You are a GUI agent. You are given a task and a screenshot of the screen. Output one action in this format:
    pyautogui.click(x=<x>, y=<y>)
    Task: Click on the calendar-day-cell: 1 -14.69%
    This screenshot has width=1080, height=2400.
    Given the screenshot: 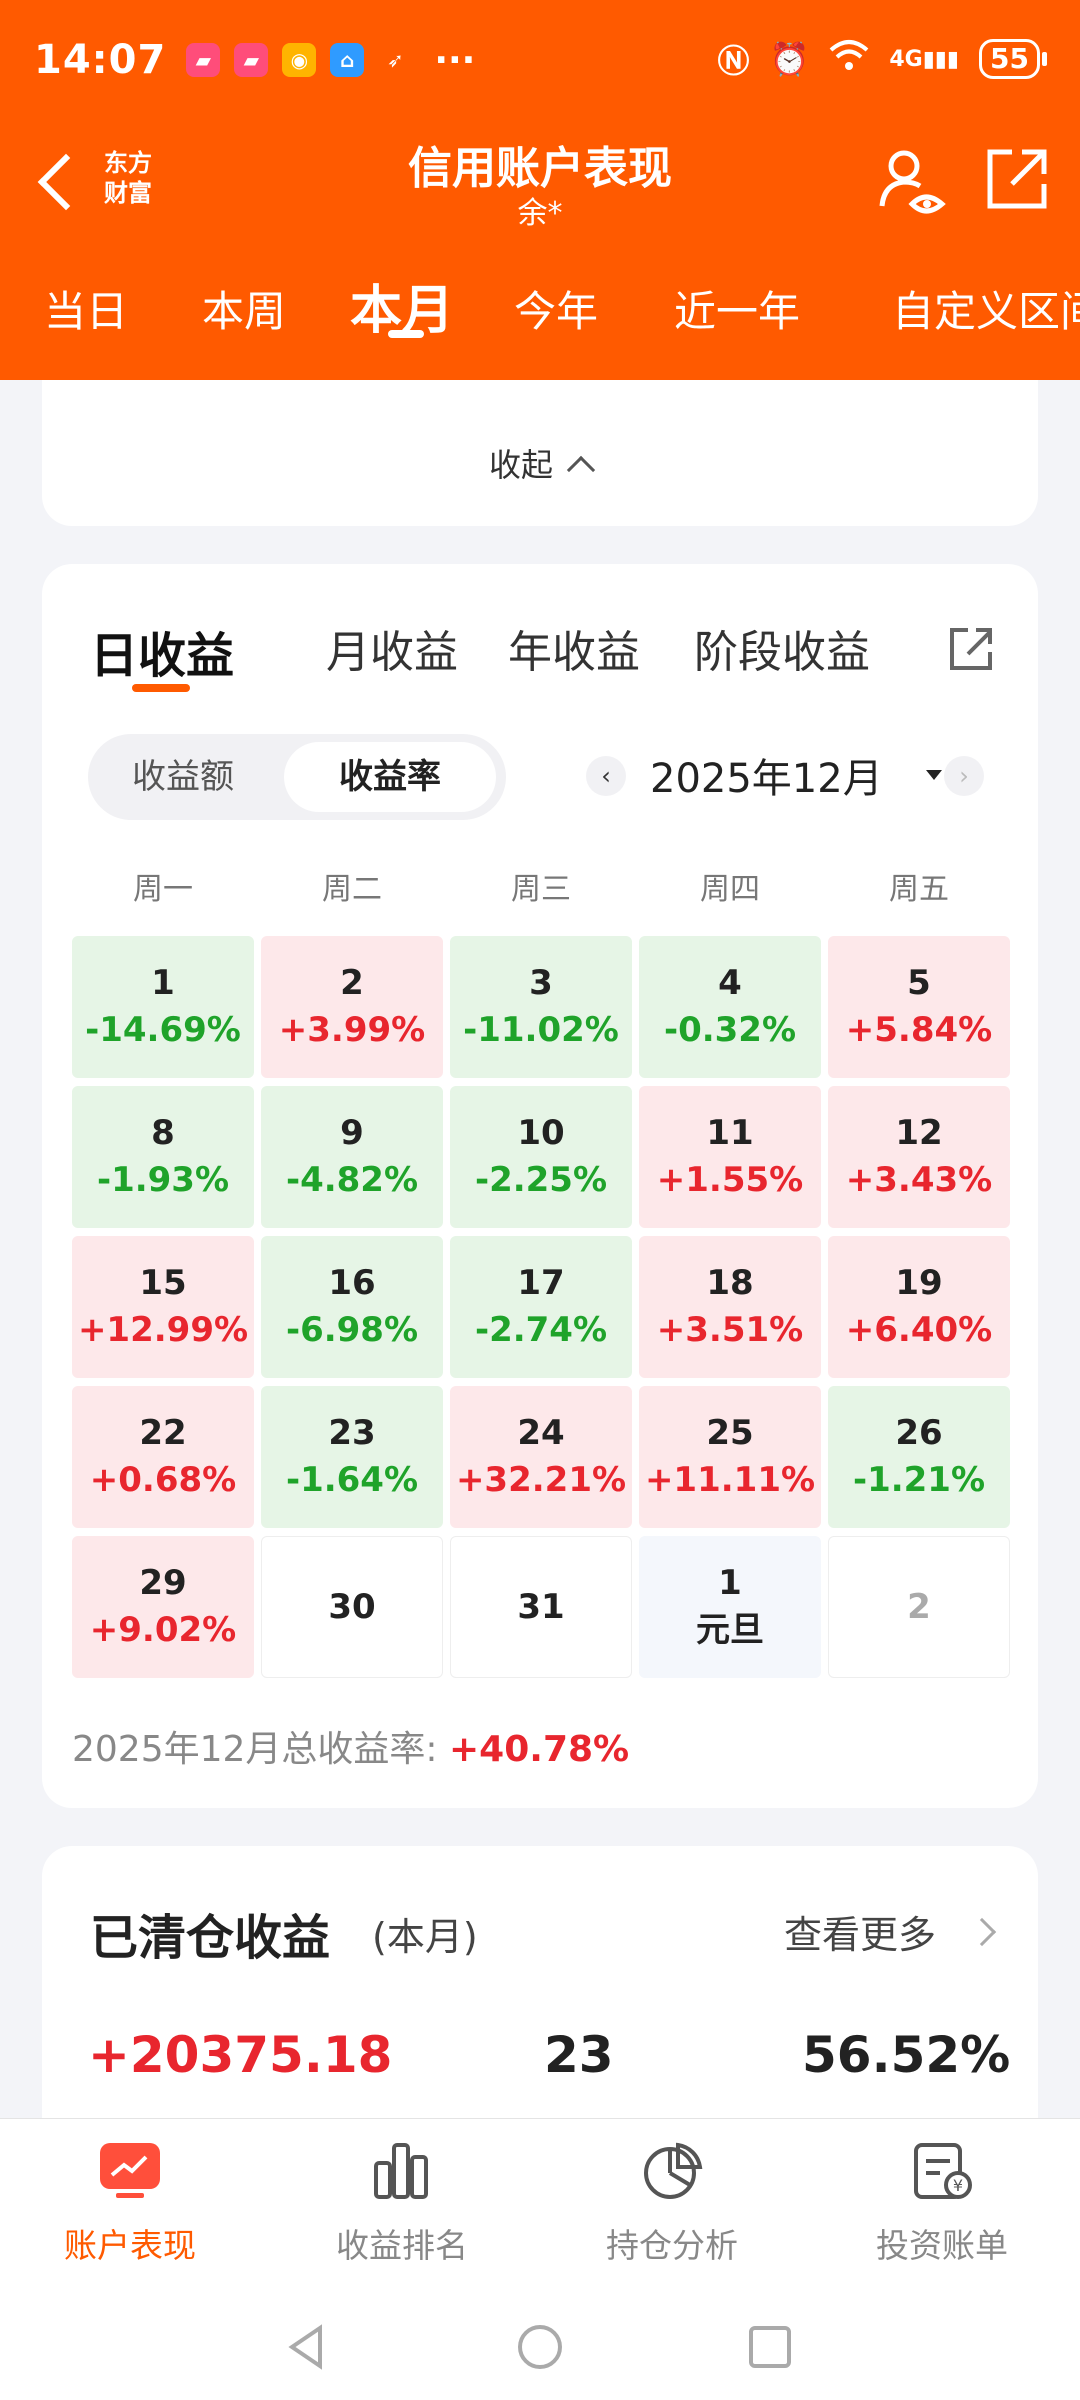 What is the action you would take?
    pyautogui.click(x=163, y=1007)
    